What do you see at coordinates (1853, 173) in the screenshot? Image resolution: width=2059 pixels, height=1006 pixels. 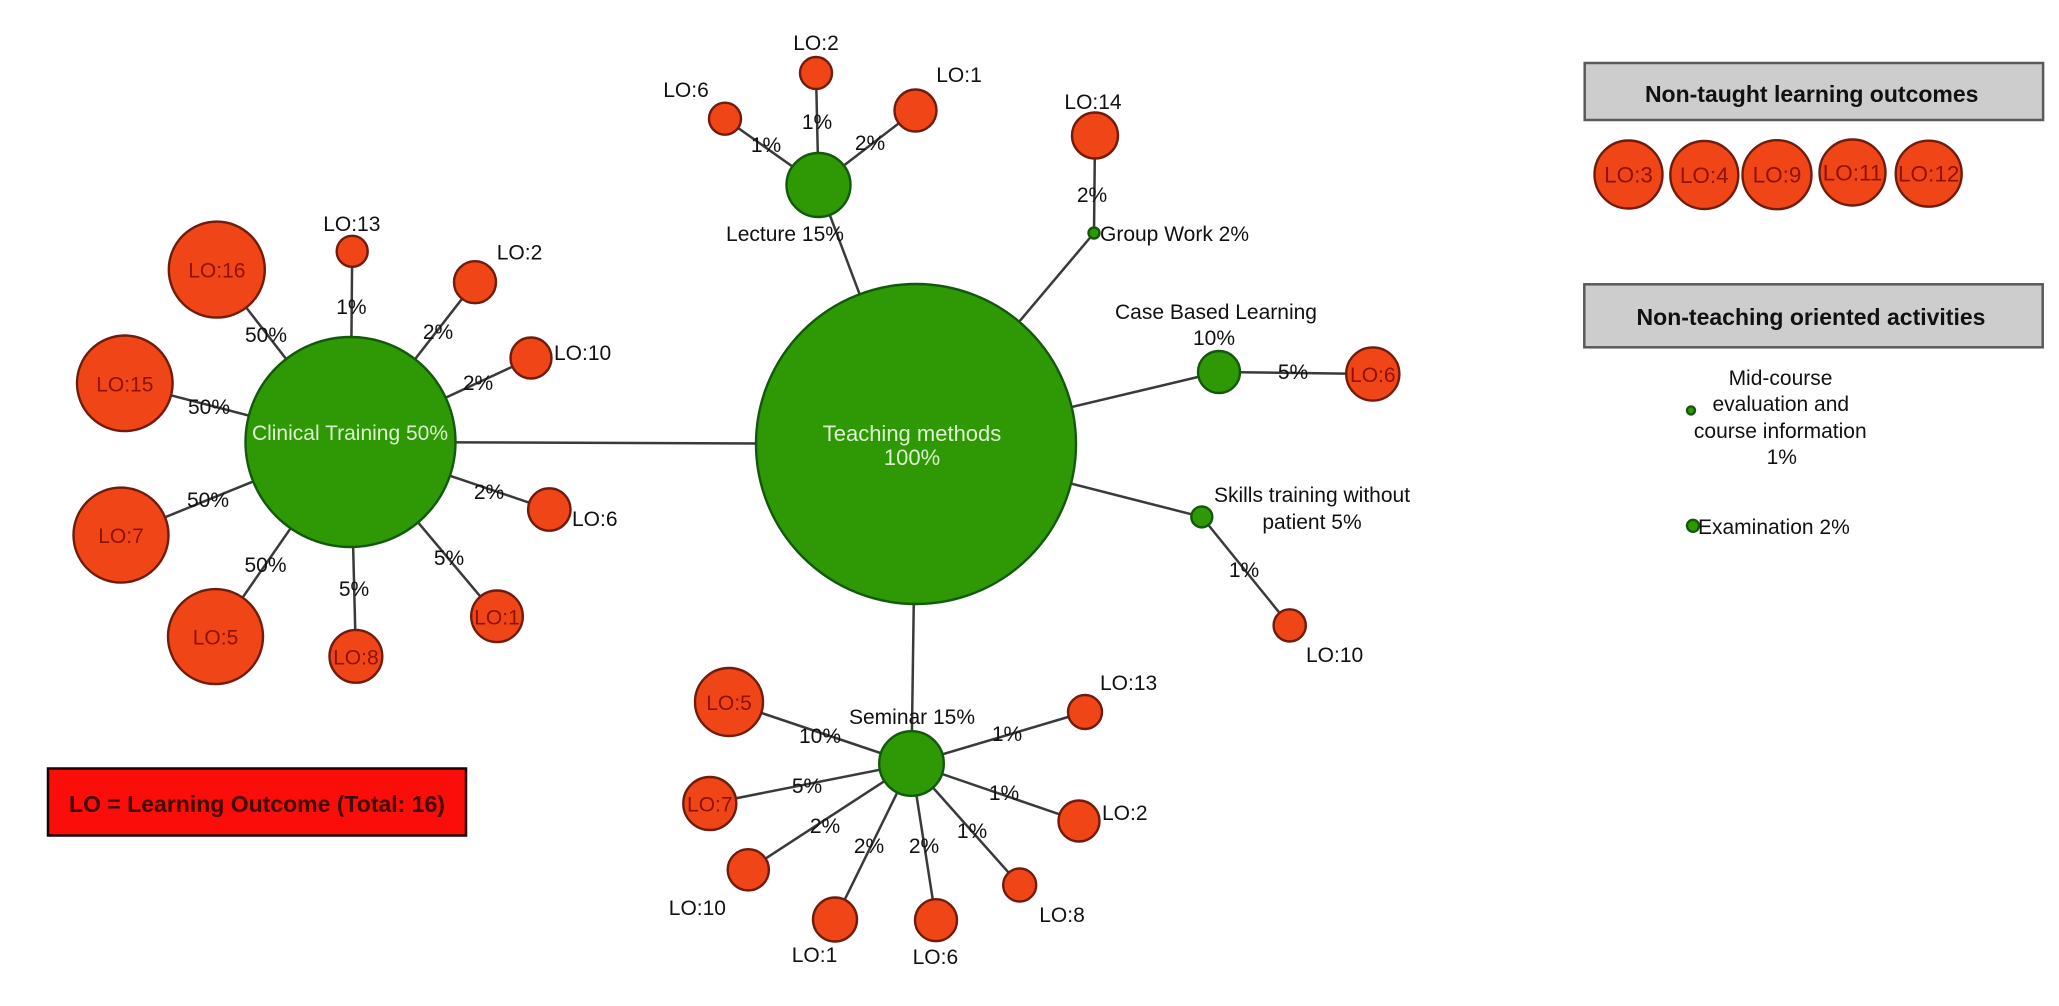 I see `svg-text: LO:11` at bounding box center [1853, 173].